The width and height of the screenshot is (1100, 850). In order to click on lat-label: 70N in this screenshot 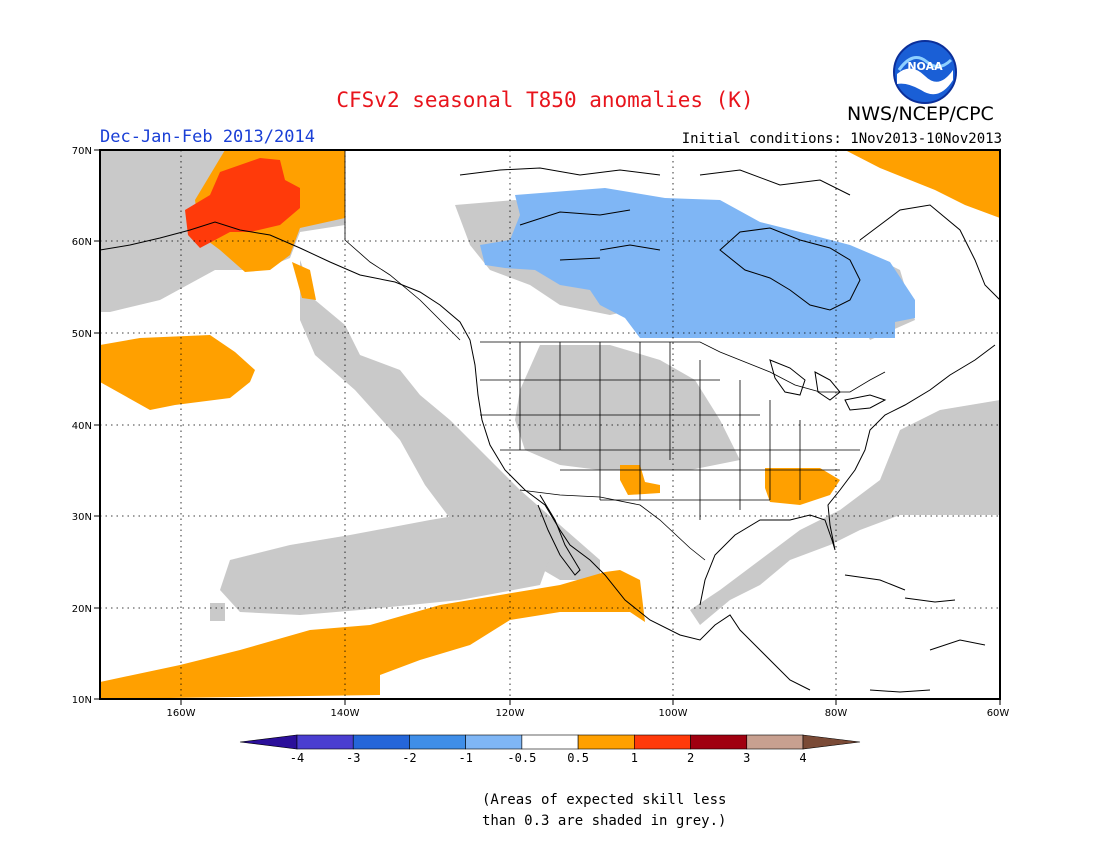, I will do `click(82, 151)`.